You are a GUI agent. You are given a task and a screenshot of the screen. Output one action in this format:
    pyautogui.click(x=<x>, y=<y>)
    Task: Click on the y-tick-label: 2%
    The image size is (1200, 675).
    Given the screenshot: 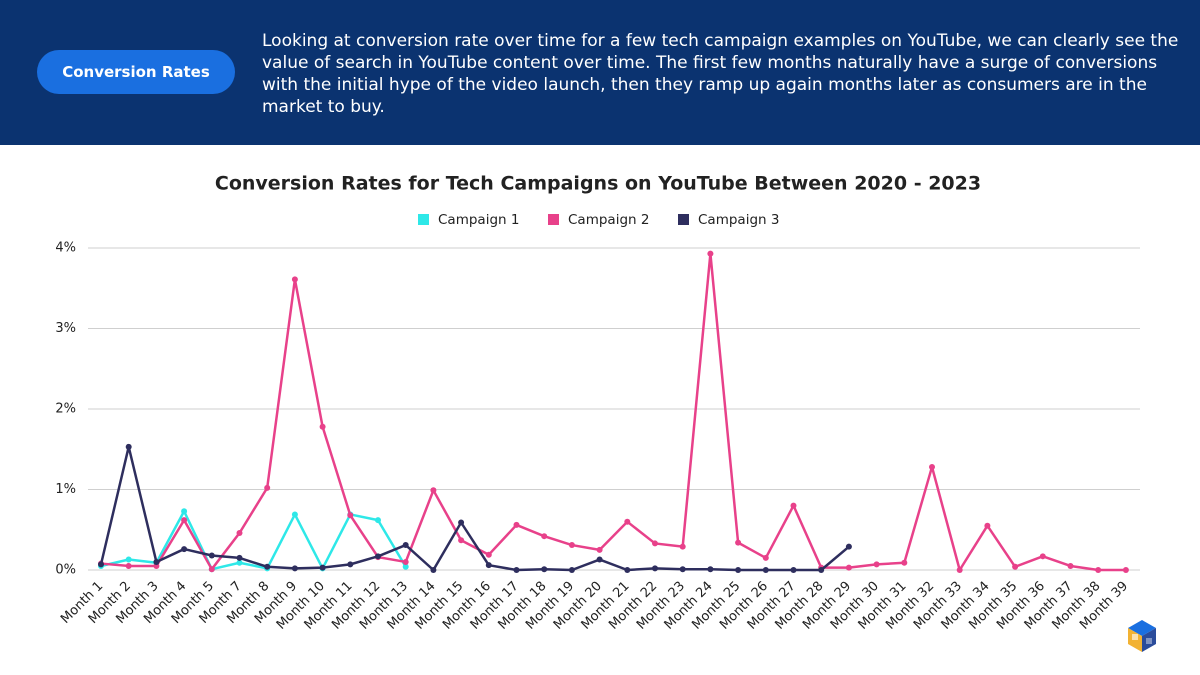 What is the action you would take?
    pyautogui.click(x=65, y=409)
    